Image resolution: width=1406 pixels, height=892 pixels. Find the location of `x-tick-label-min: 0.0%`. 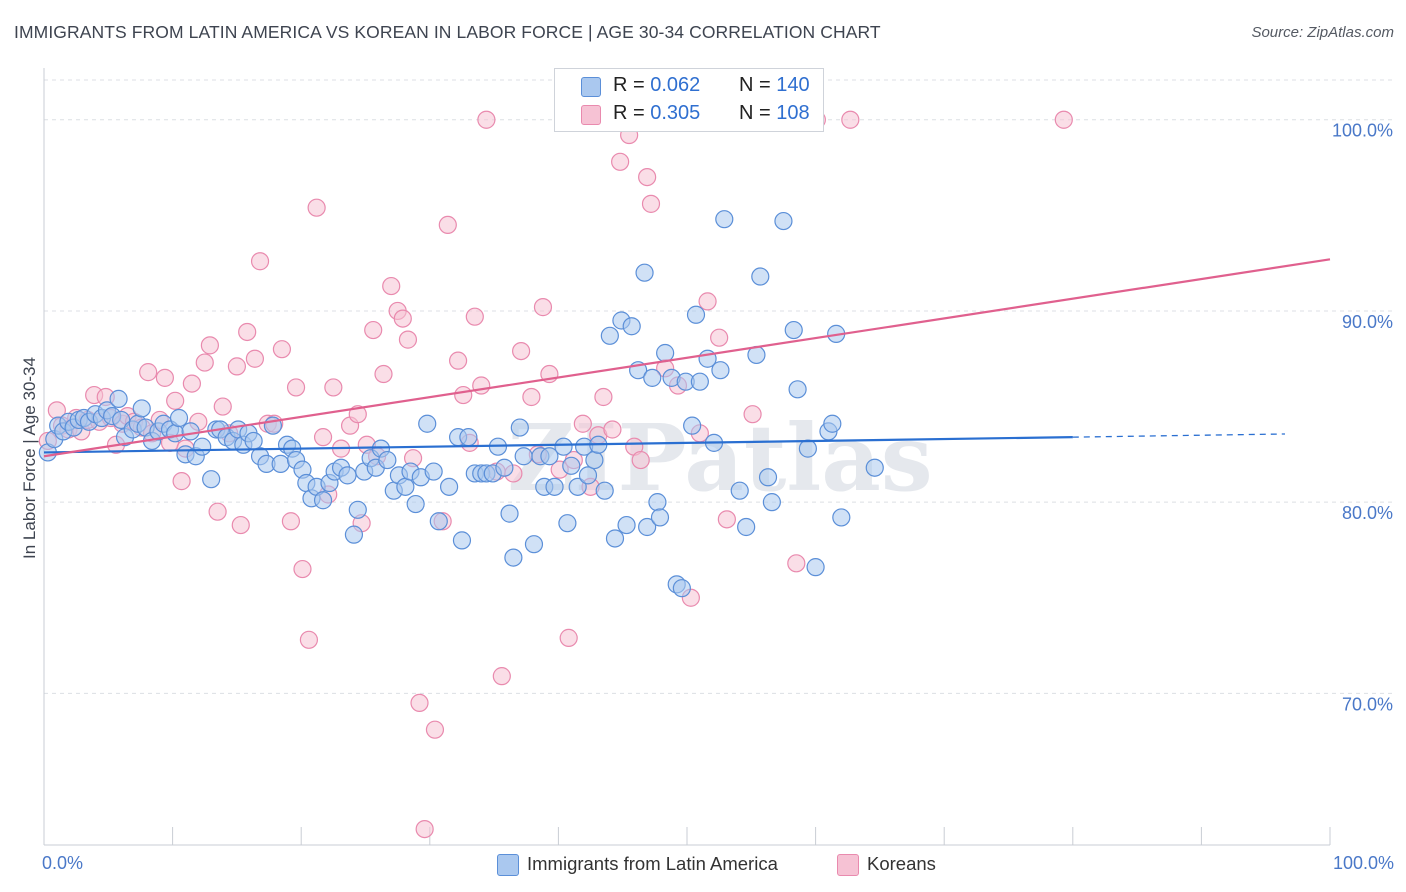

x-tick-label-min: 0.0% is located at coordinates (63, 863).